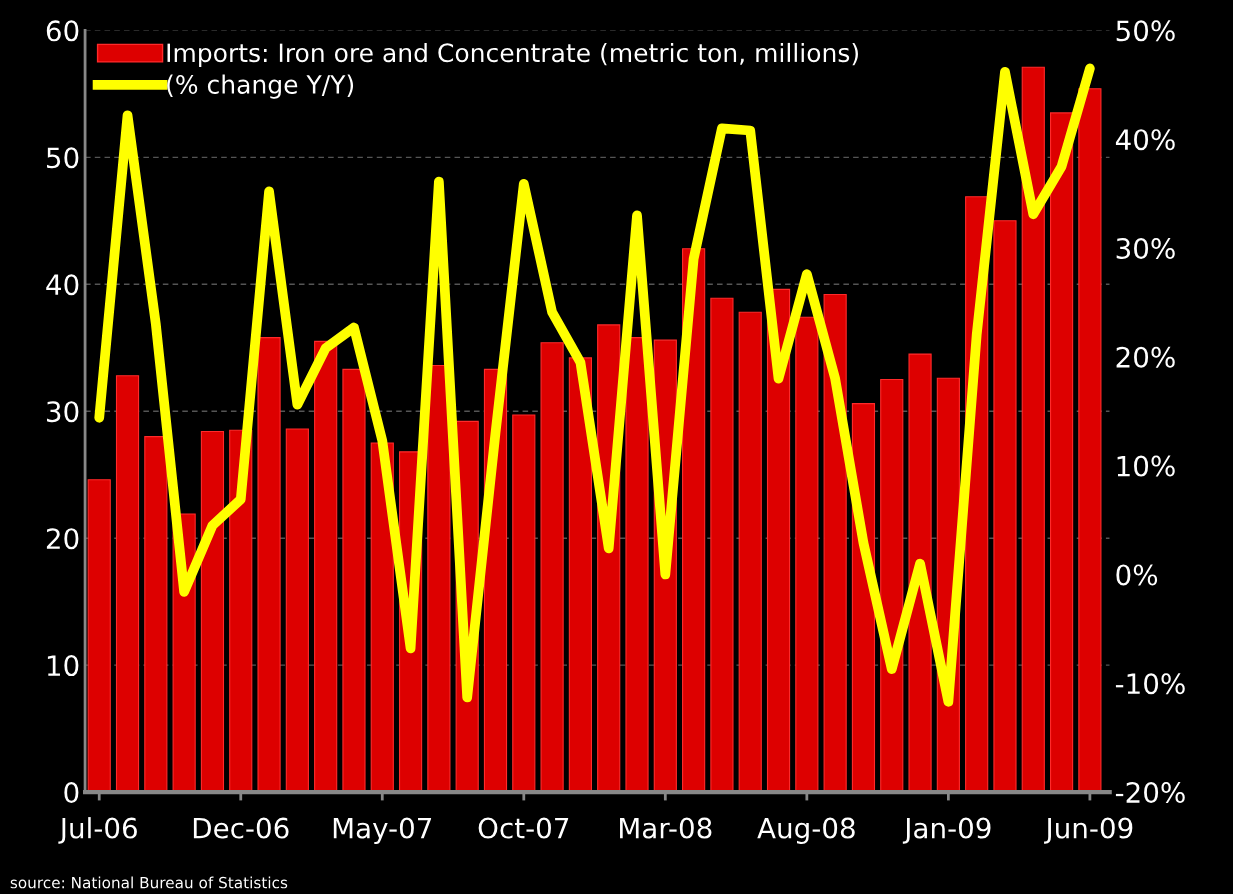 The height and width of the screenshot is (894, 1233). Describe the element at coordinates (241, 828) in the screenshot. I see `x-tick-label: Dec-06` at that location.